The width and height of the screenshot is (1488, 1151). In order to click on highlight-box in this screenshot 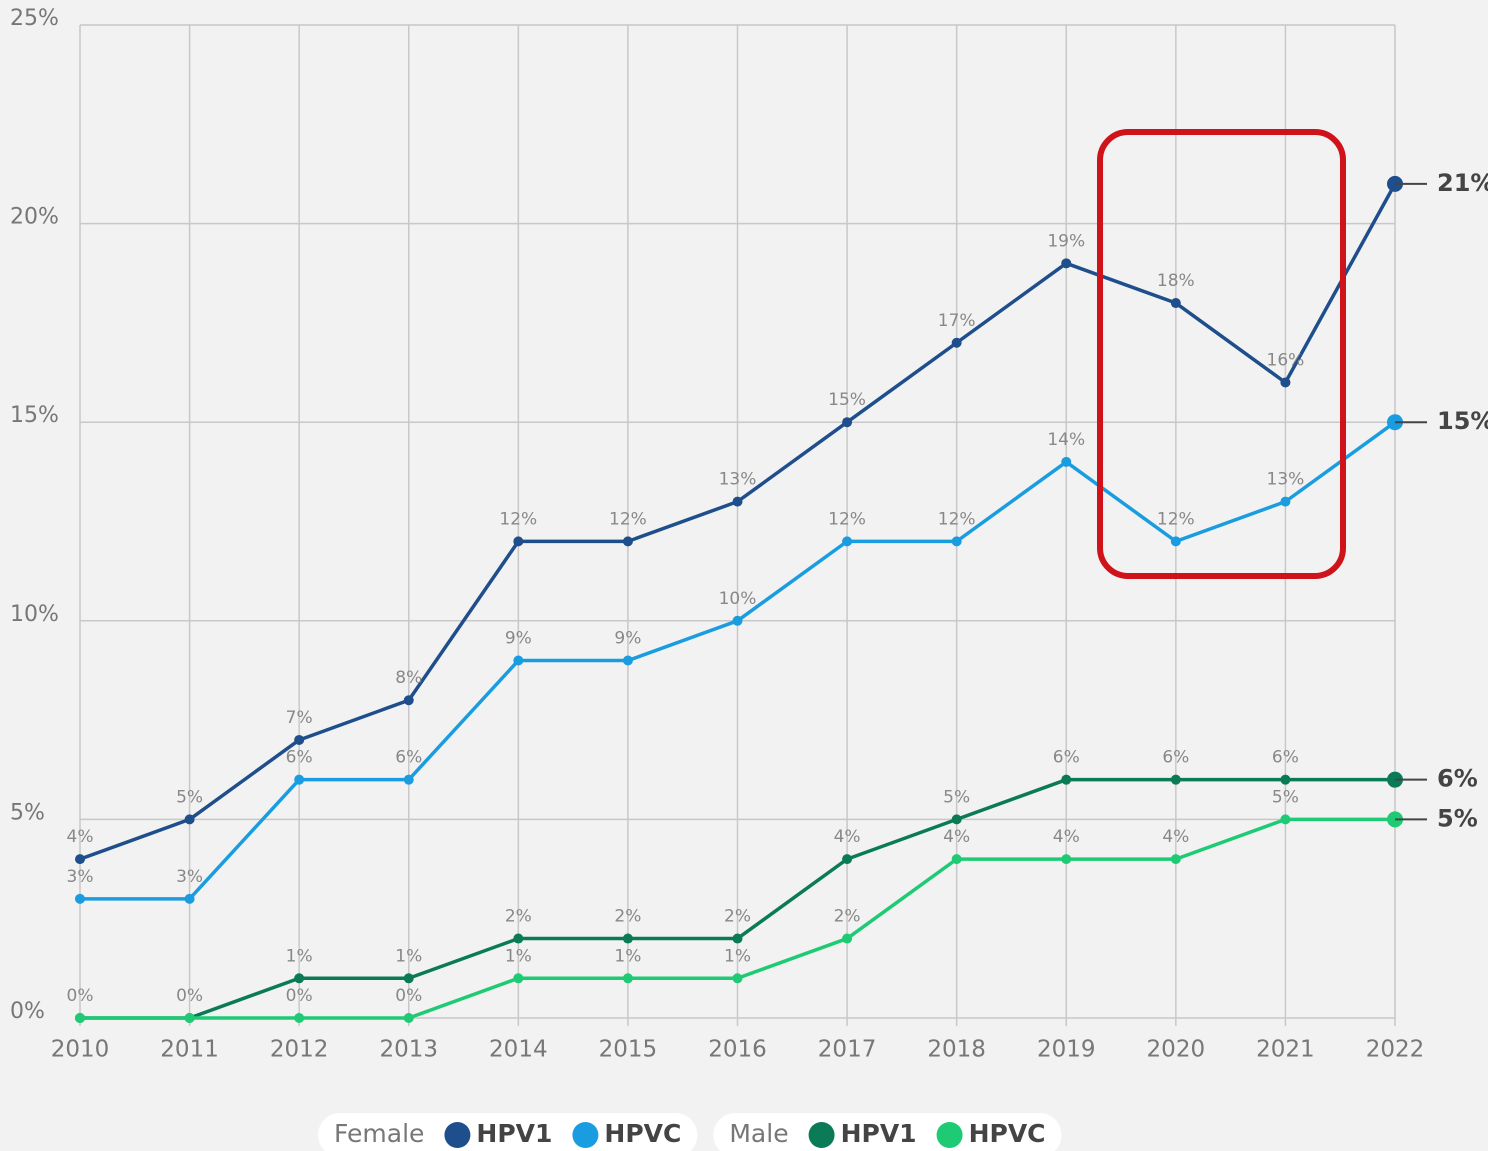, I will do `click(1221, 354)`.